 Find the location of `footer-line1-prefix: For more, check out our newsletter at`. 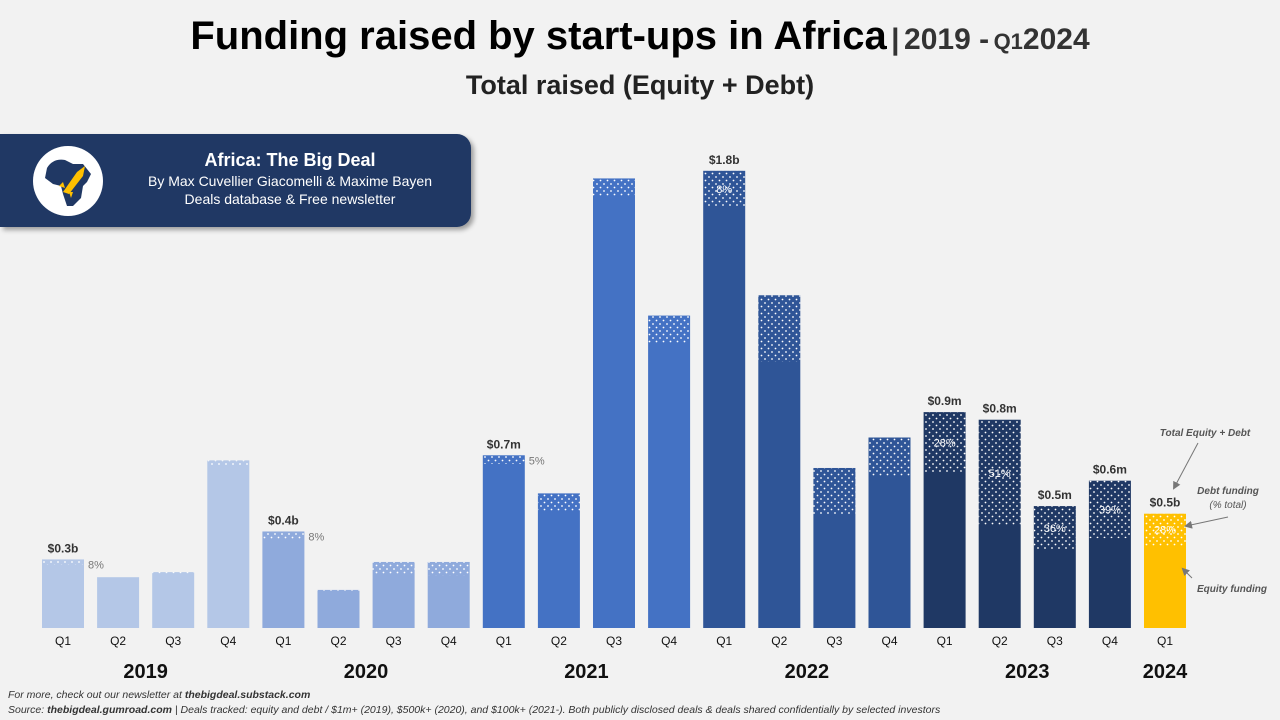

footer-line1-prefix: For more, check out our newsletter at is located at coordinates (95, 695).